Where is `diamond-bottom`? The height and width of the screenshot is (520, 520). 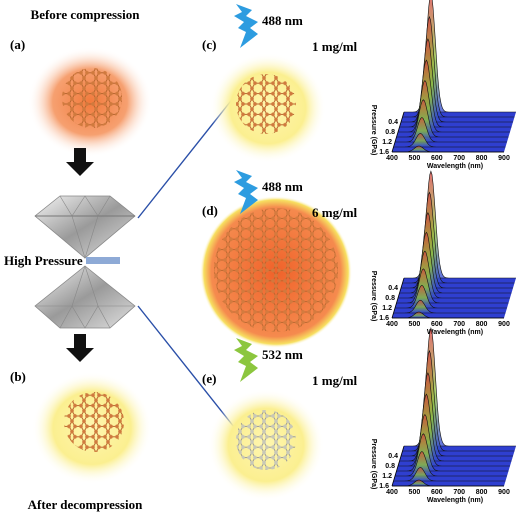
diamond-bottom is located at coordinates (85, 297).